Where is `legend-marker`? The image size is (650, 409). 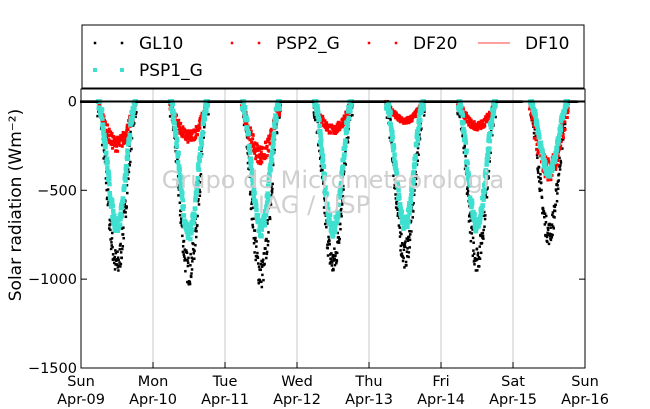 legend-marker is located at coordinates (396, 43).